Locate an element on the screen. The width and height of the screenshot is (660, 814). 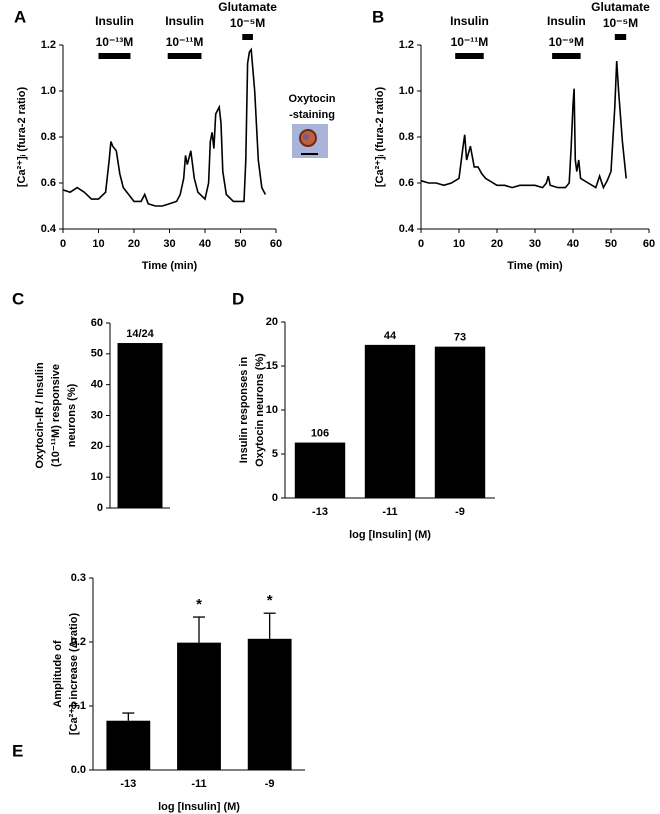
panel-label: C is located at coordinates (18, 298).